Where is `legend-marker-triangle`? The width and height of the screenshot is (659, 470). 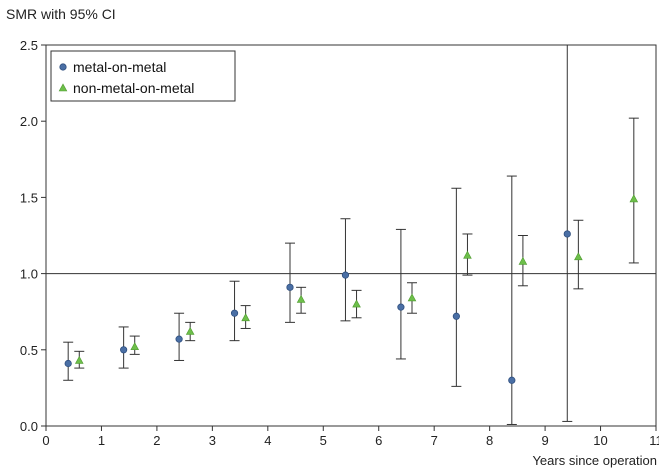
legend-marker-triangle is located at coordinates (63, 87).